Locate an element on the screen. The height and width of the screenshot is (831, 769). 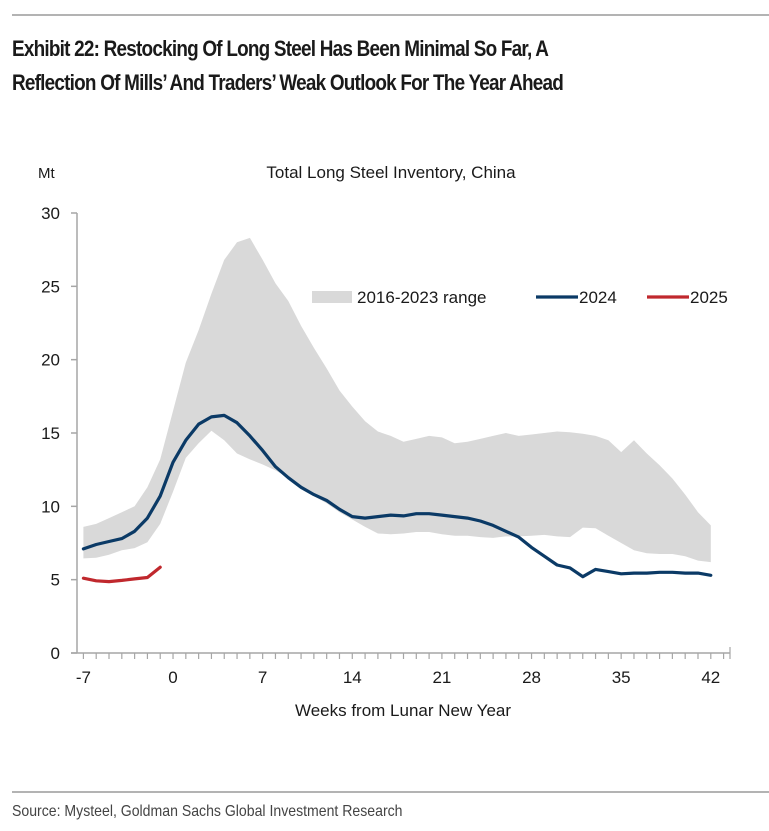
chart-title: Total Long Steel Inventory, China is located at coordinates (391, 172).